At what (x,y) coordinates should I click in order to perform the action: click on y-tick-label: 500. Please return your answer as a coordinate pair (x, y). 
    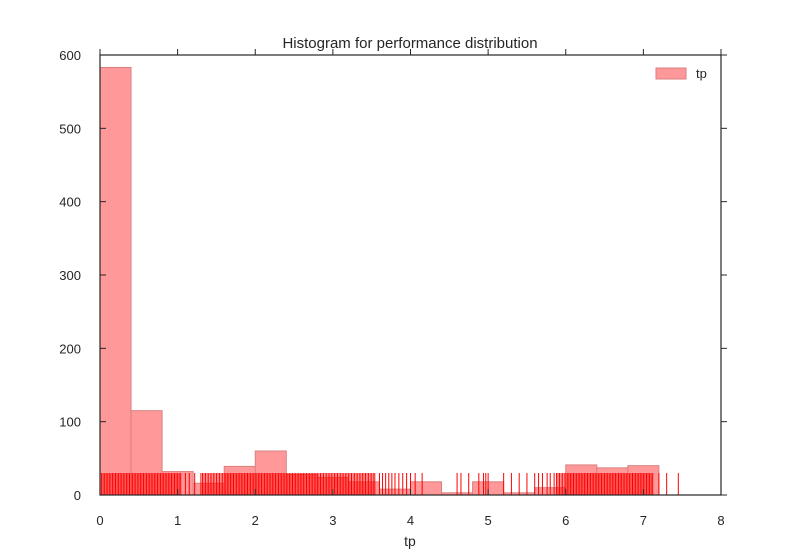
    Looking at the image, I should click on (70, 128).